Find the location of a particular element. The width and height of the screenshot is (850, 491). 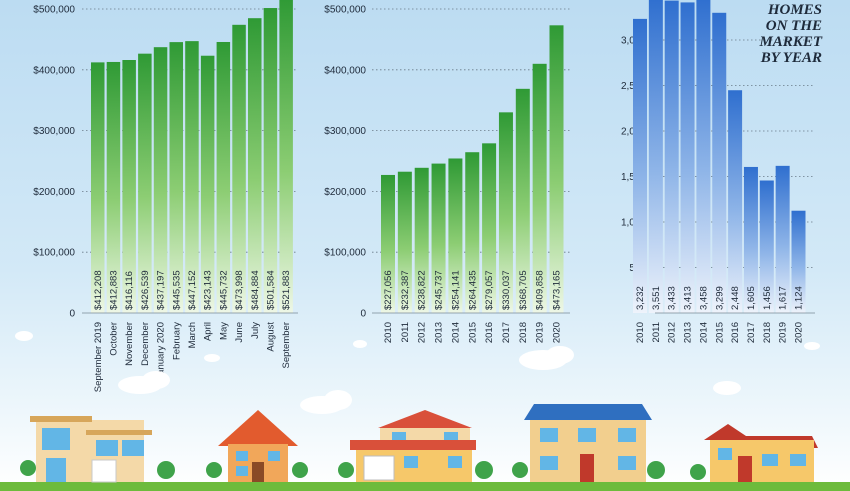

value-label: $484,884 is located at coordinates (255, 290).